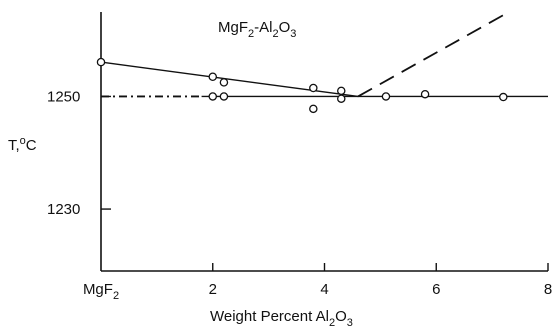 The image size is (555, 332). I want to click on x-tick-label: MgF2, so click(101, 291).